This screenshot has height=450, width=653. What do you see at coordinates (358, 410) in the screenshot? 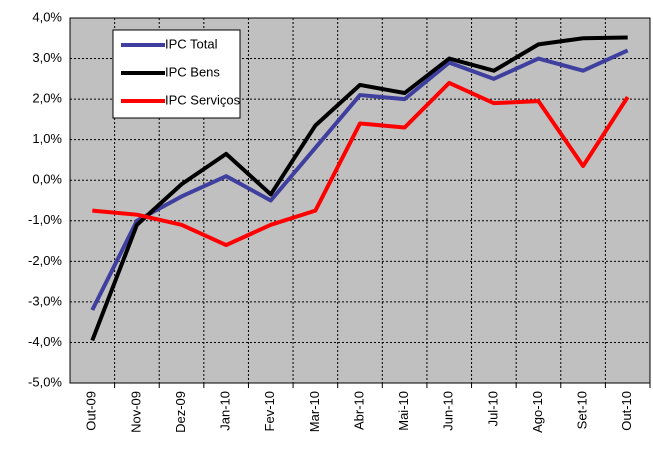
I see `x-tick-label: Abr-10` at bounding box center [358, 410].